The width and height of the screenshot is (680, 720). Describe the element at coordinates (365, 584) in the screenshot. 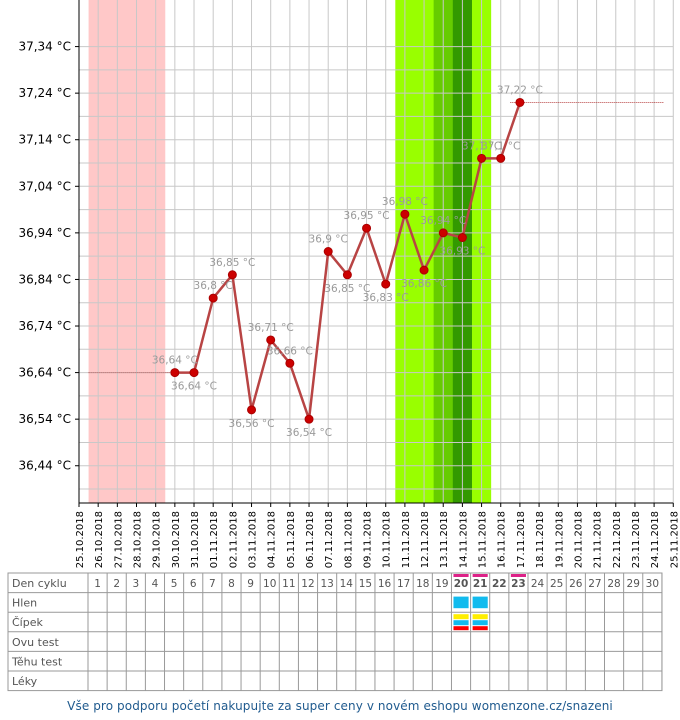

I see `cycle-day-number: 15` at that location.